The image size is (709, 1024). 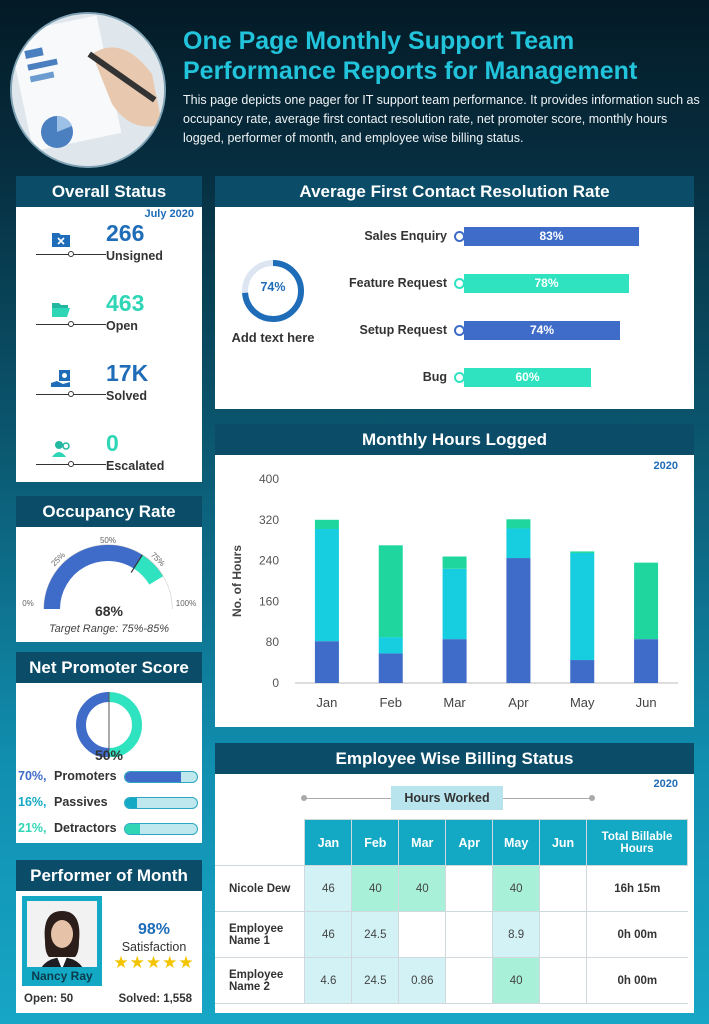 What do you see at coordinates (61, 309) in the screenshot?
I see `folder-open-icon` at bounding box center [61, 309].